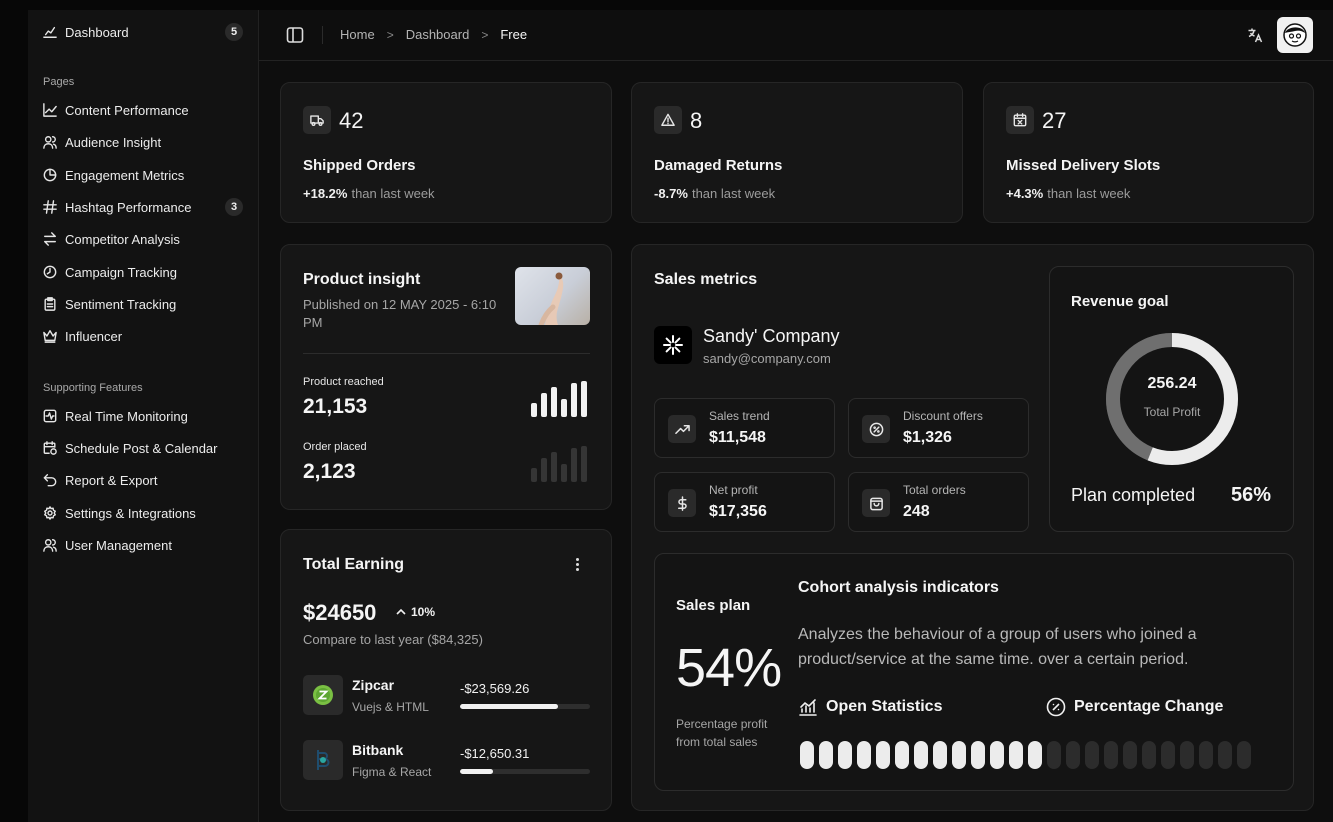 The image size is (1333, 822). What do you see at coordinates (143, 304) in the screenshot?
I see `sidebar-item-sentiment-tracking: Sentiment Tracking` at bounding box center [143, 304].